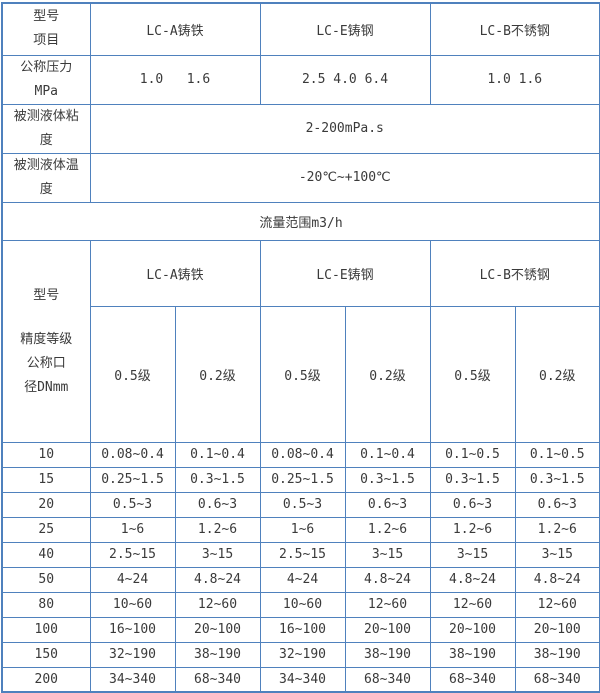 The width and height of the screenshot is (600, 693). What do you see at coordinates (345, 29) in the screenshot?
I see `model-header-lce: LC-E铸钢` at bounding box center [345, 29].